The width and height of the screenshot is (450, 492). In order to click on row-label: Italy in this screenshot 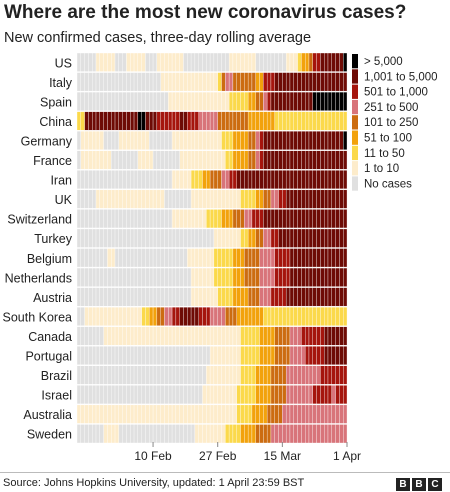, I will do `click(61, 83)`.